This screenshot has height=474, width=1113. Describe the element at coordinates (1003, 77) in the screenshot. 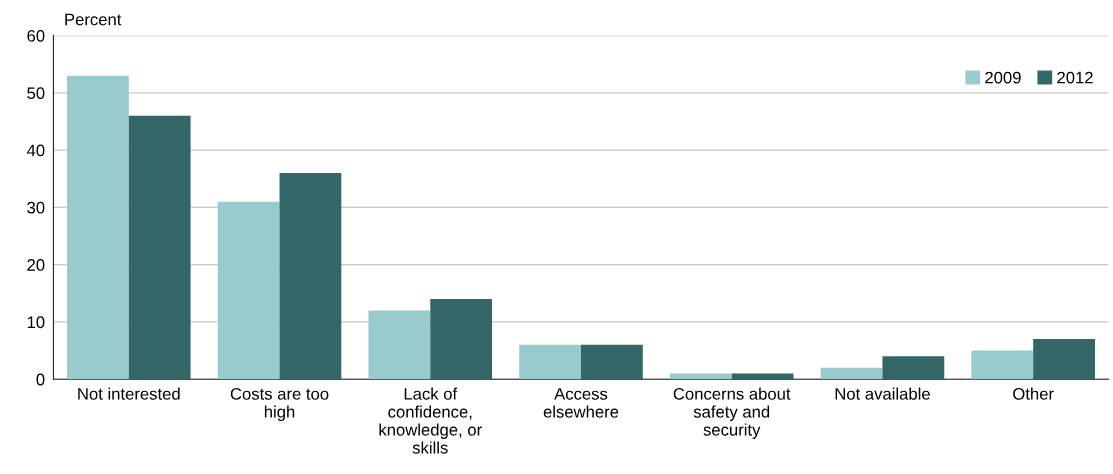

I see `legend-label: 2009` at that location.